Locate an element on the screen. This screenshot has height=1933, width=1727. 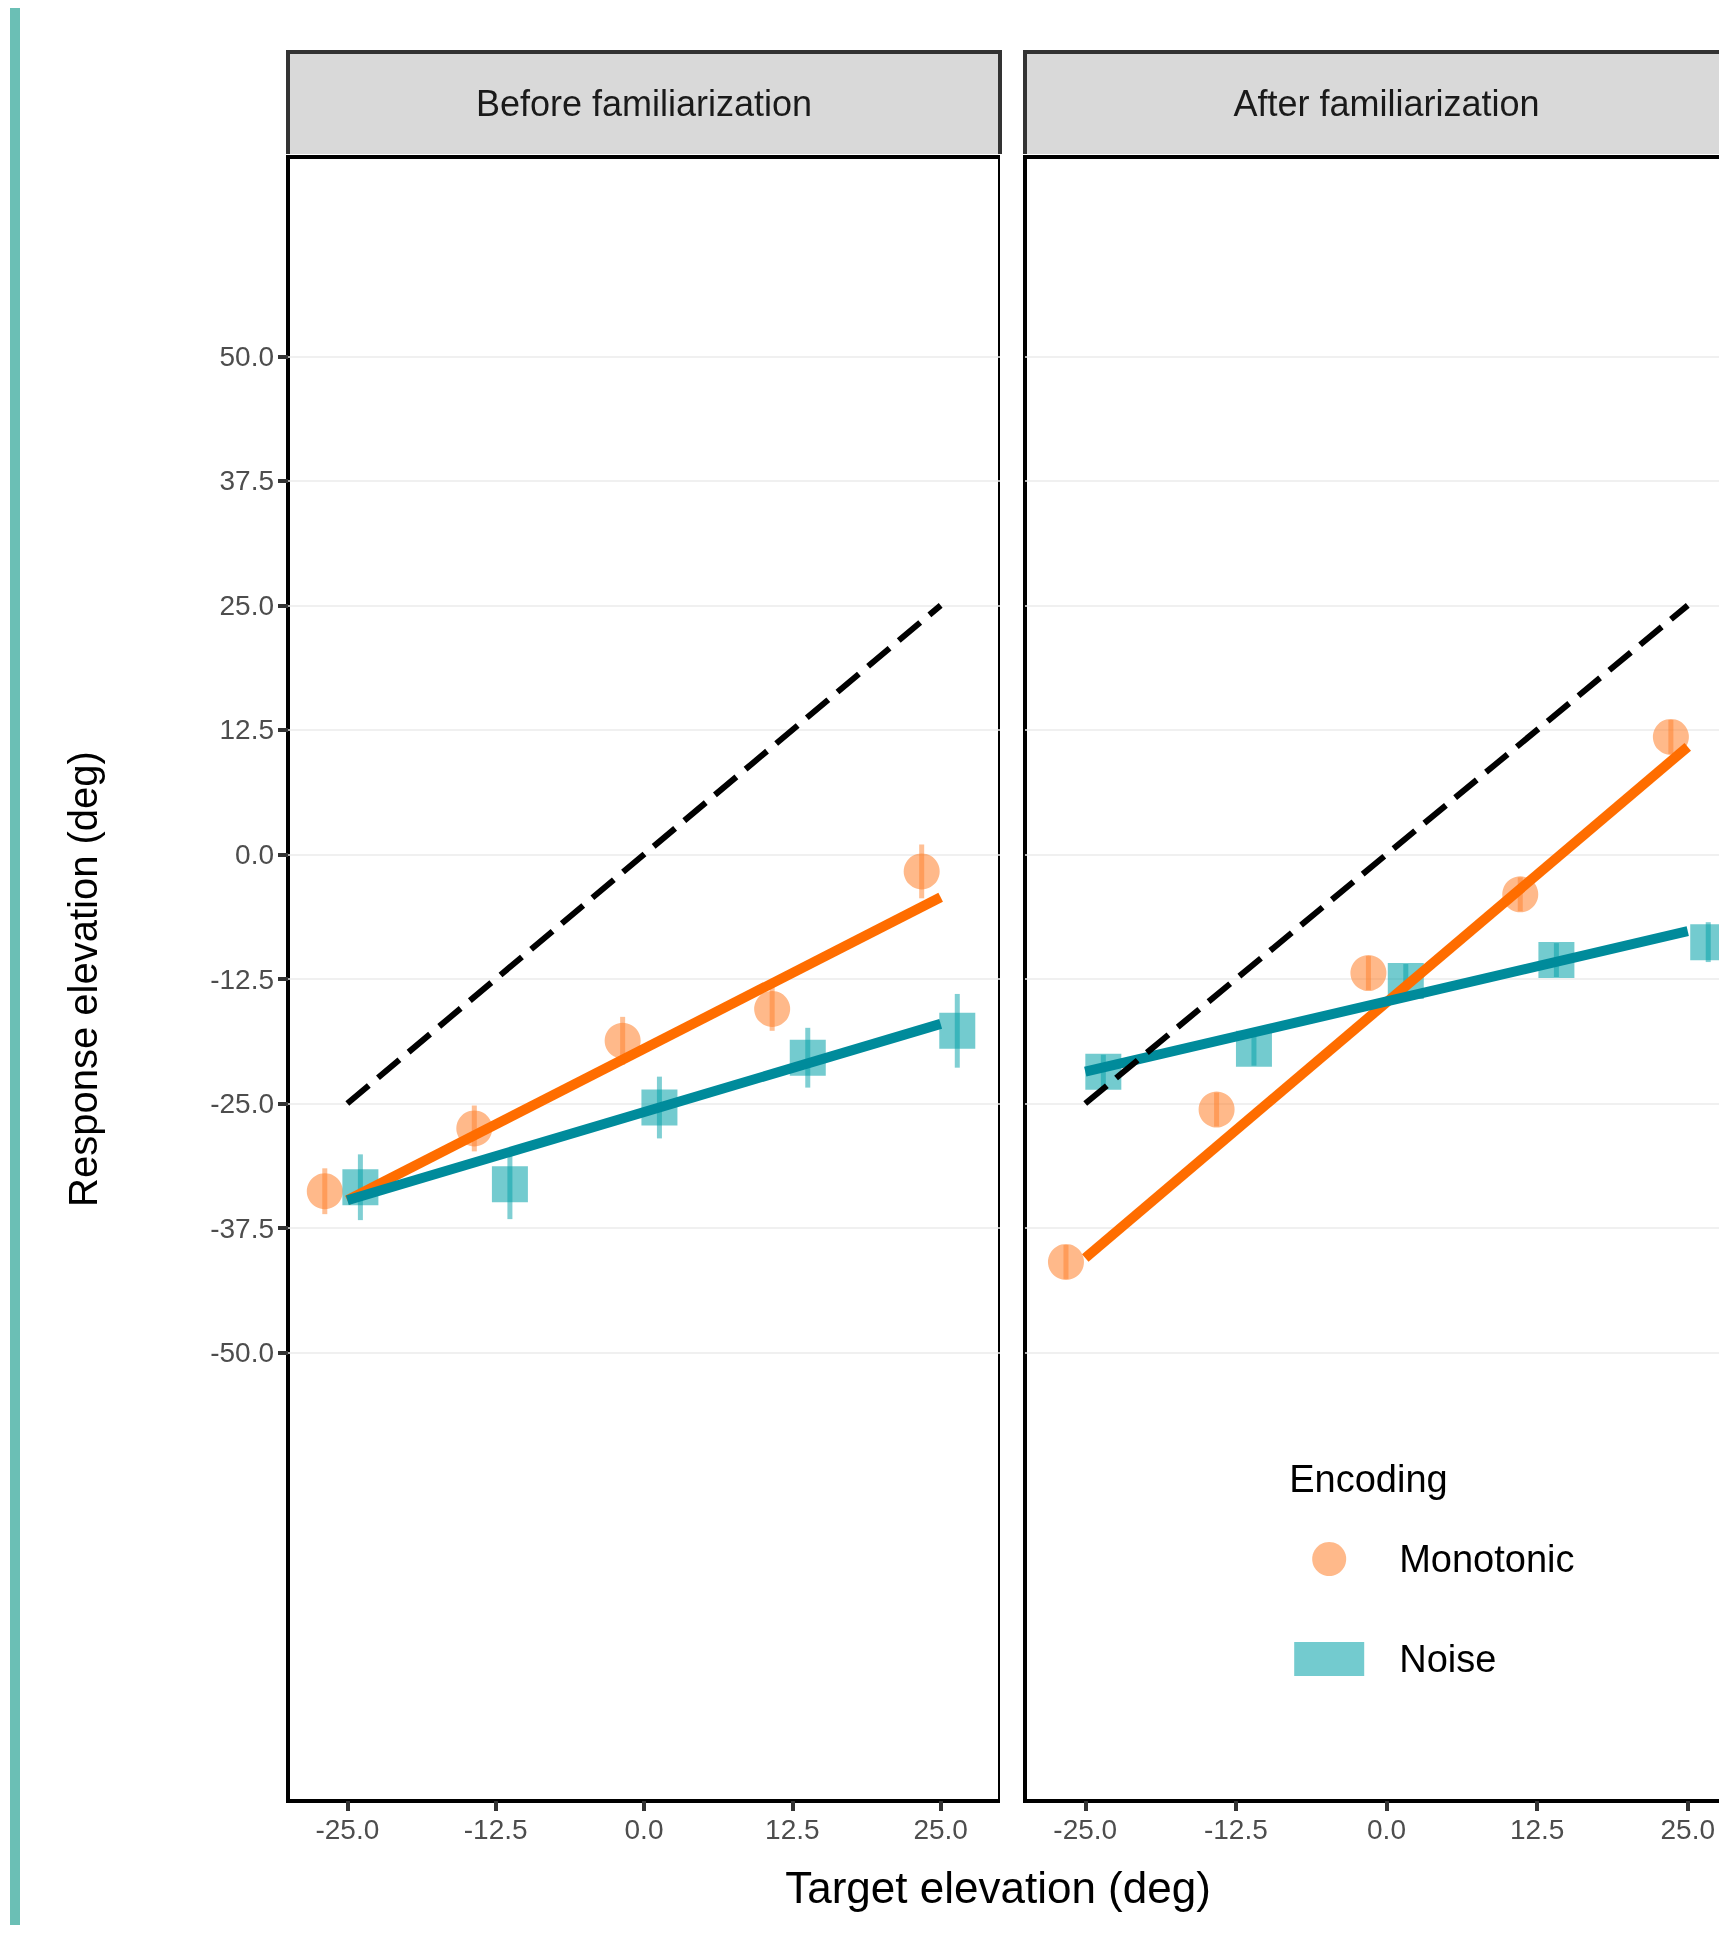
y-tick-label: -37.5 is located at coordinates (242, 1228).